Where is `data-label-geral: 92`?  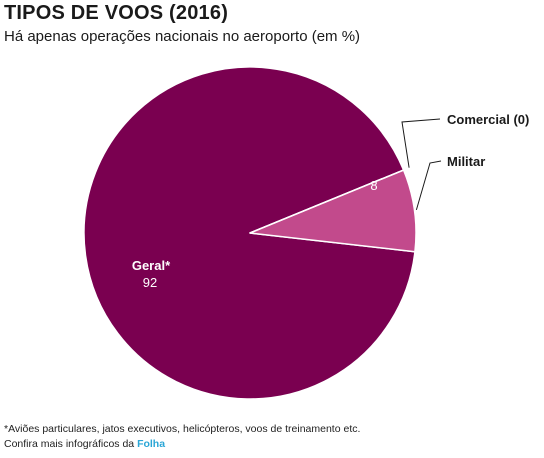
data-label-geral: 92 is located at coordinates (150, 282).